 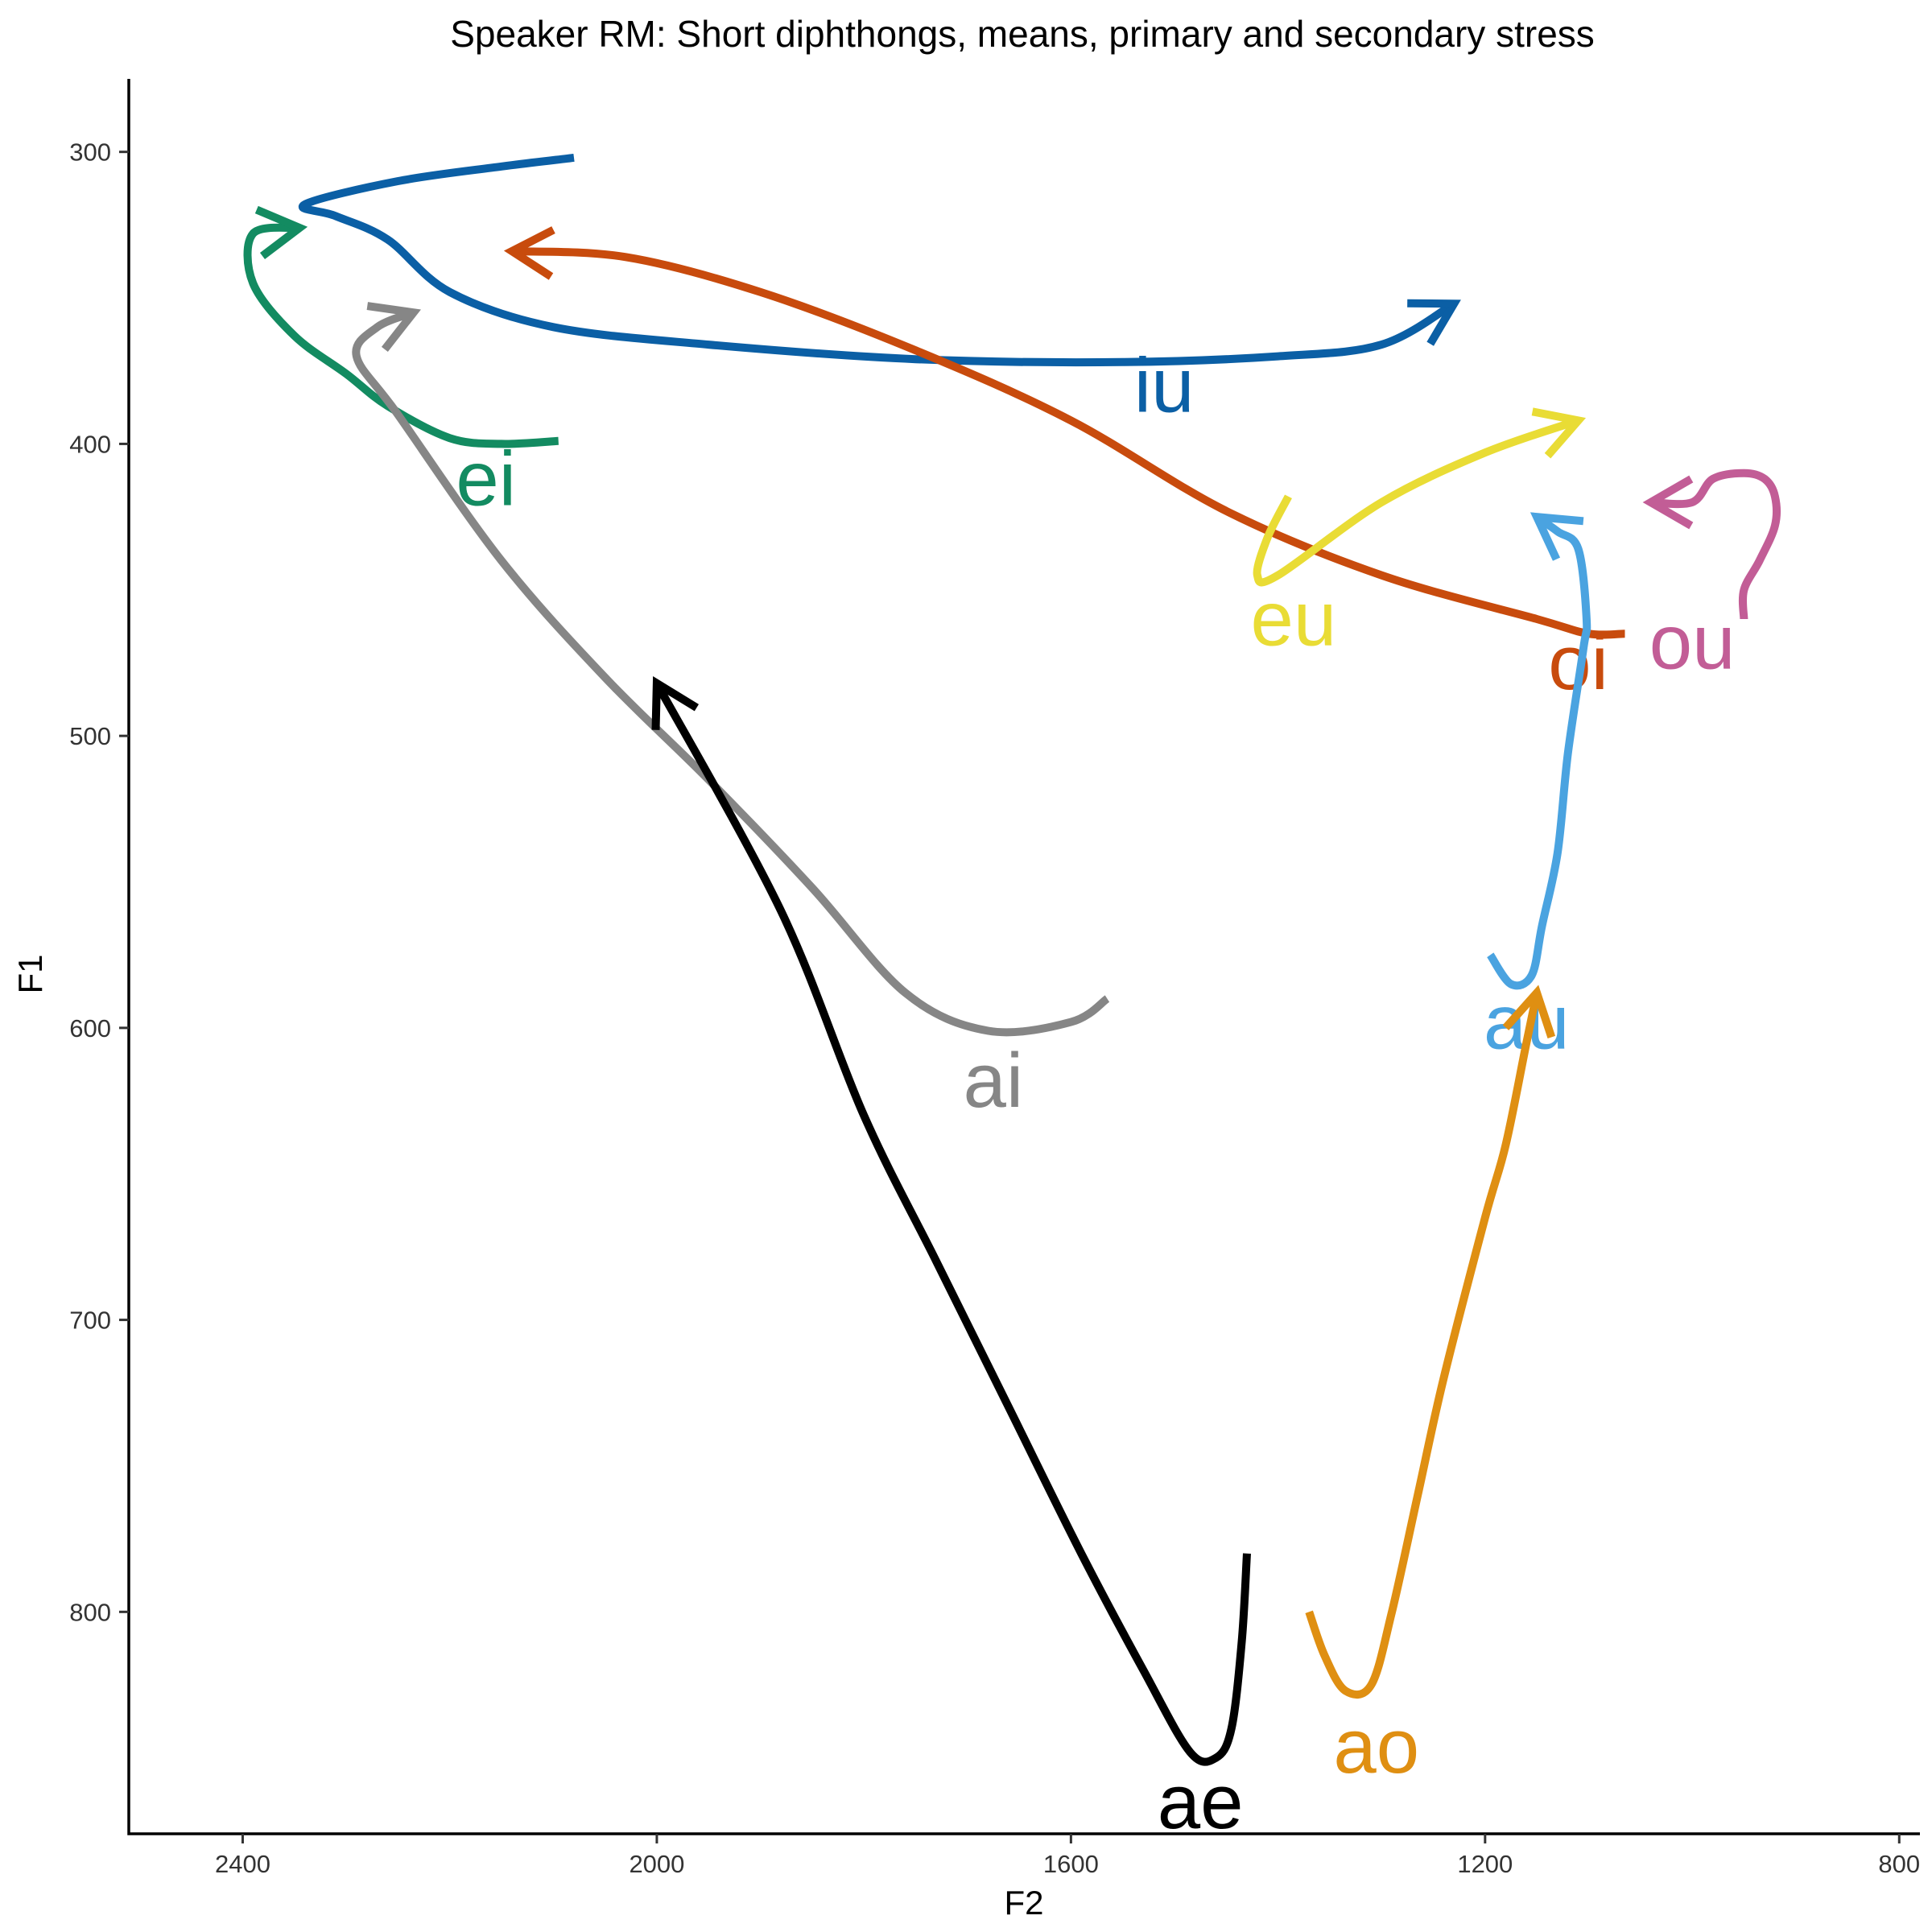 What do you see at coordinates (1539, 751) in the screenshot?
I see `trajectory-au` at bounding box center [1539, 751].